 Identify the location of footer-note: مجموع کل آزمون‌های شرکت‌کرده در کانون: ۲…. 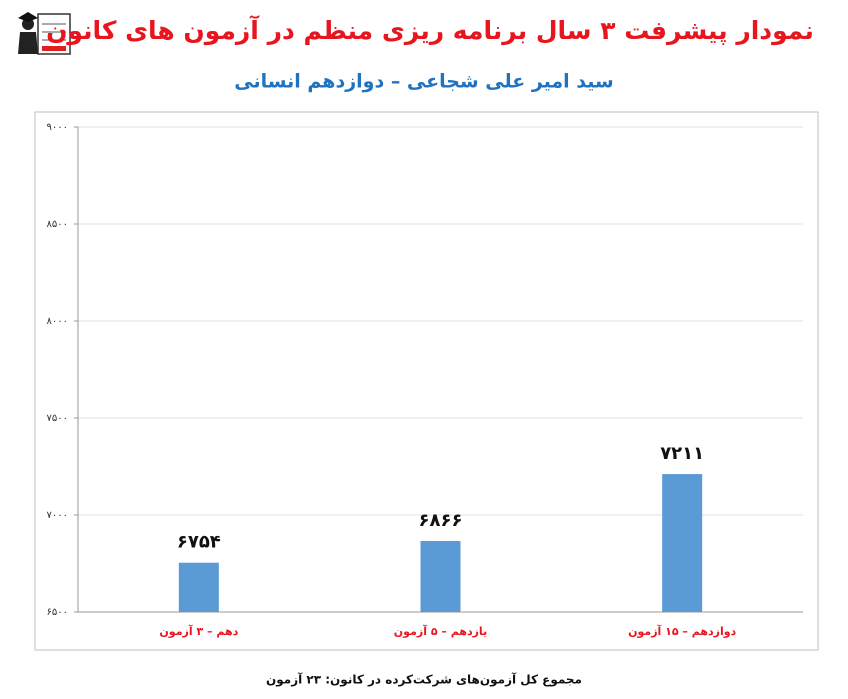
(424, 680).